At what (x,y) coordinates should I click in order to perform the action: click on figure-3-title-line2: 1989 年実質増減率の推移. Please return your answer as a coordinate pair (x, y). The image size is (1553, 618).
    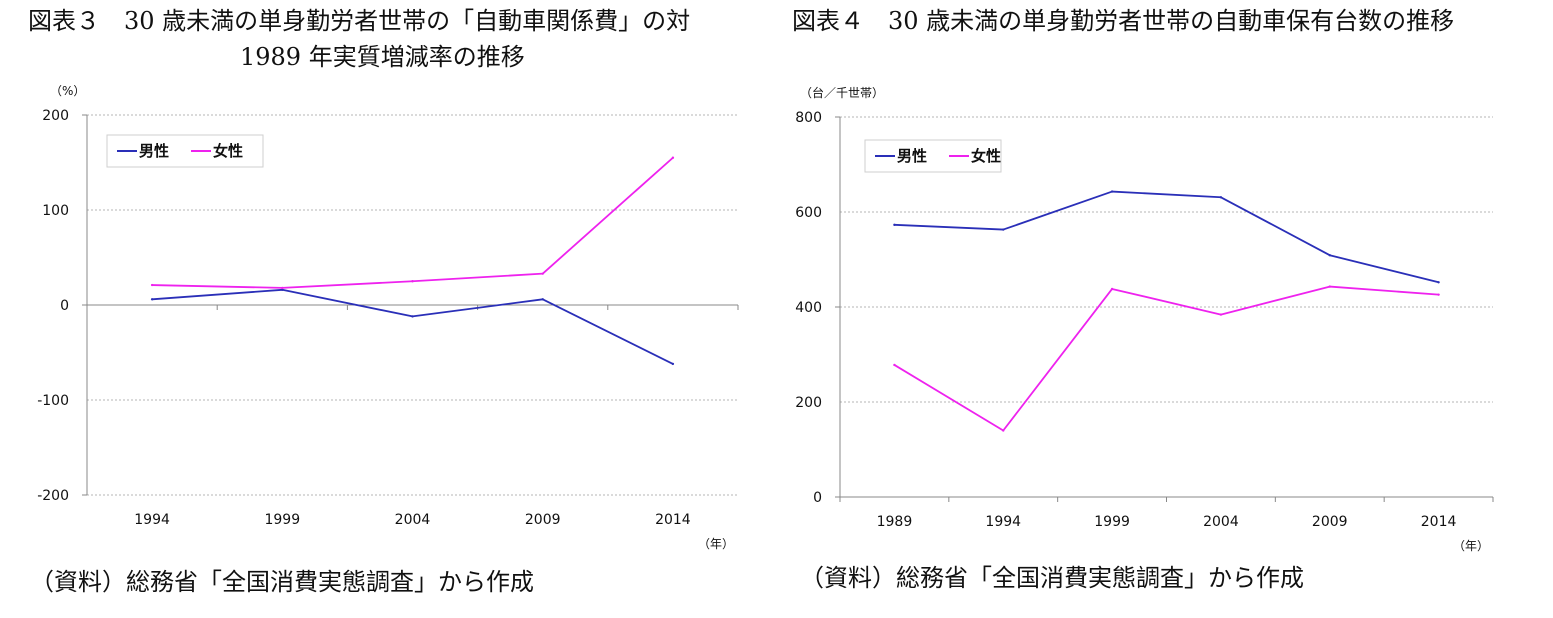
    Looking at the image, I should click on (382, 57).